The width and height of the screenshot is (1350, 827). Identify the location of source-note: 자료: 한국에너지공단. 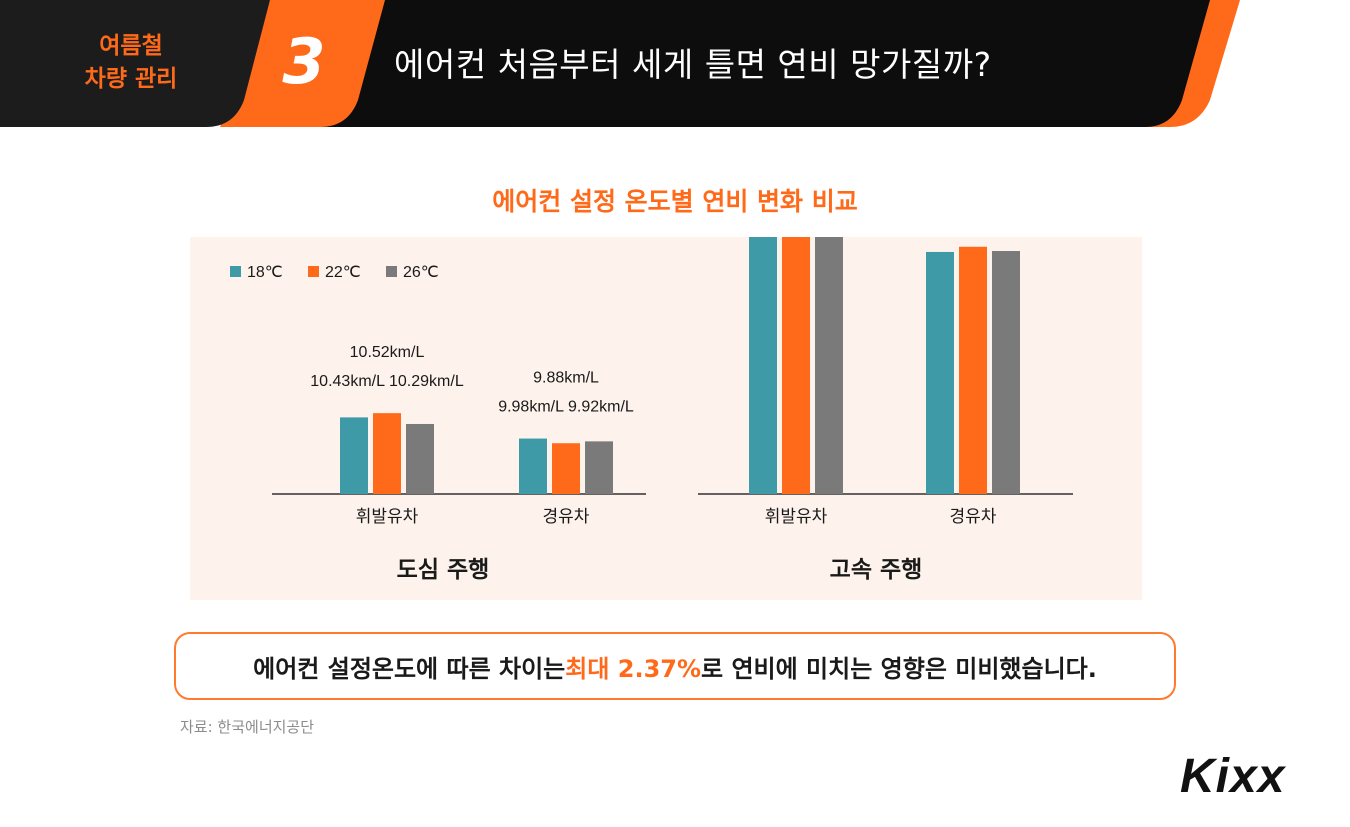
(247, 727).